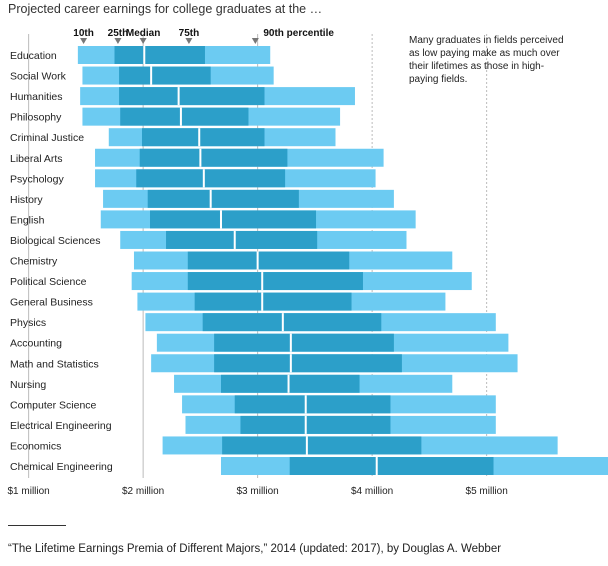 Image resolution: width=608 pixels, height=566 pixels. What do you see at coordinates (83, 33) in the screenshot?
I see `percentile-label: 10th` at bounding box center [83, 33].